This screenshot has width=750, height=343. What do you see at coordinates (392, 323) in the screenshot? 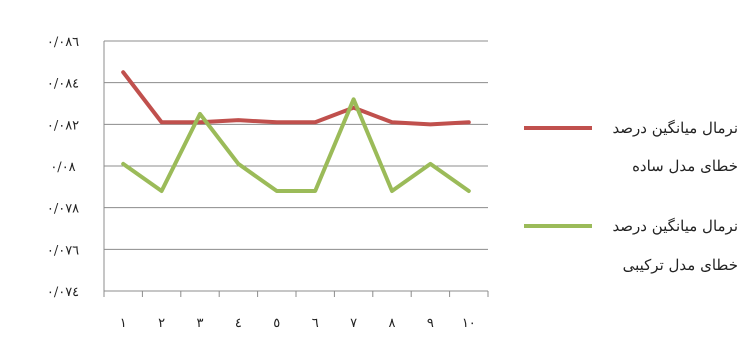
I see `x-tick-label: ٨` at bounding box center [392, 323].